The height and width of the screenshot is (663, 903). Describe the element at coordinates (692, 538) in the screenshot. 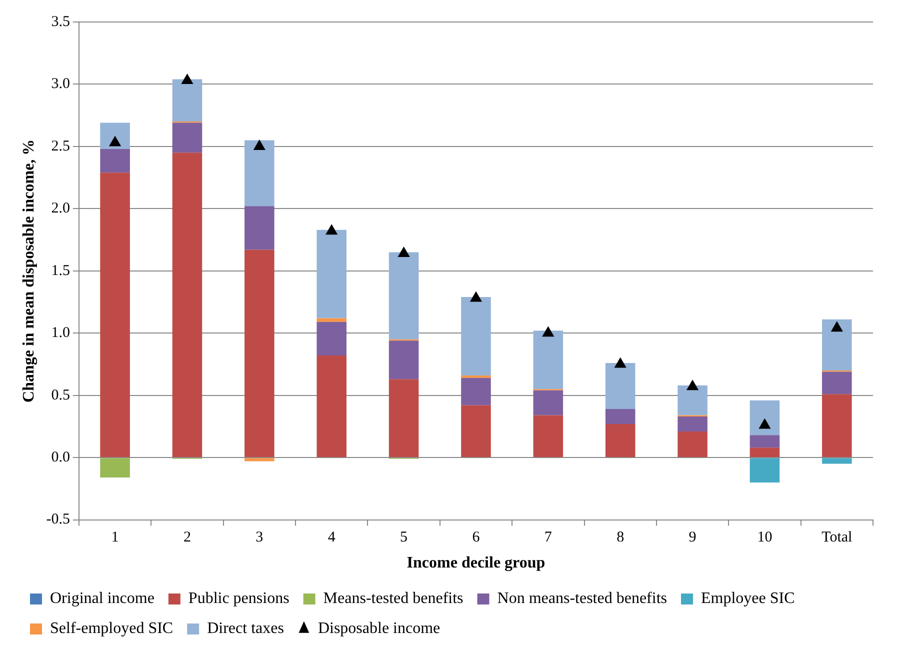

I see `x-tick-label: 9` at that location.